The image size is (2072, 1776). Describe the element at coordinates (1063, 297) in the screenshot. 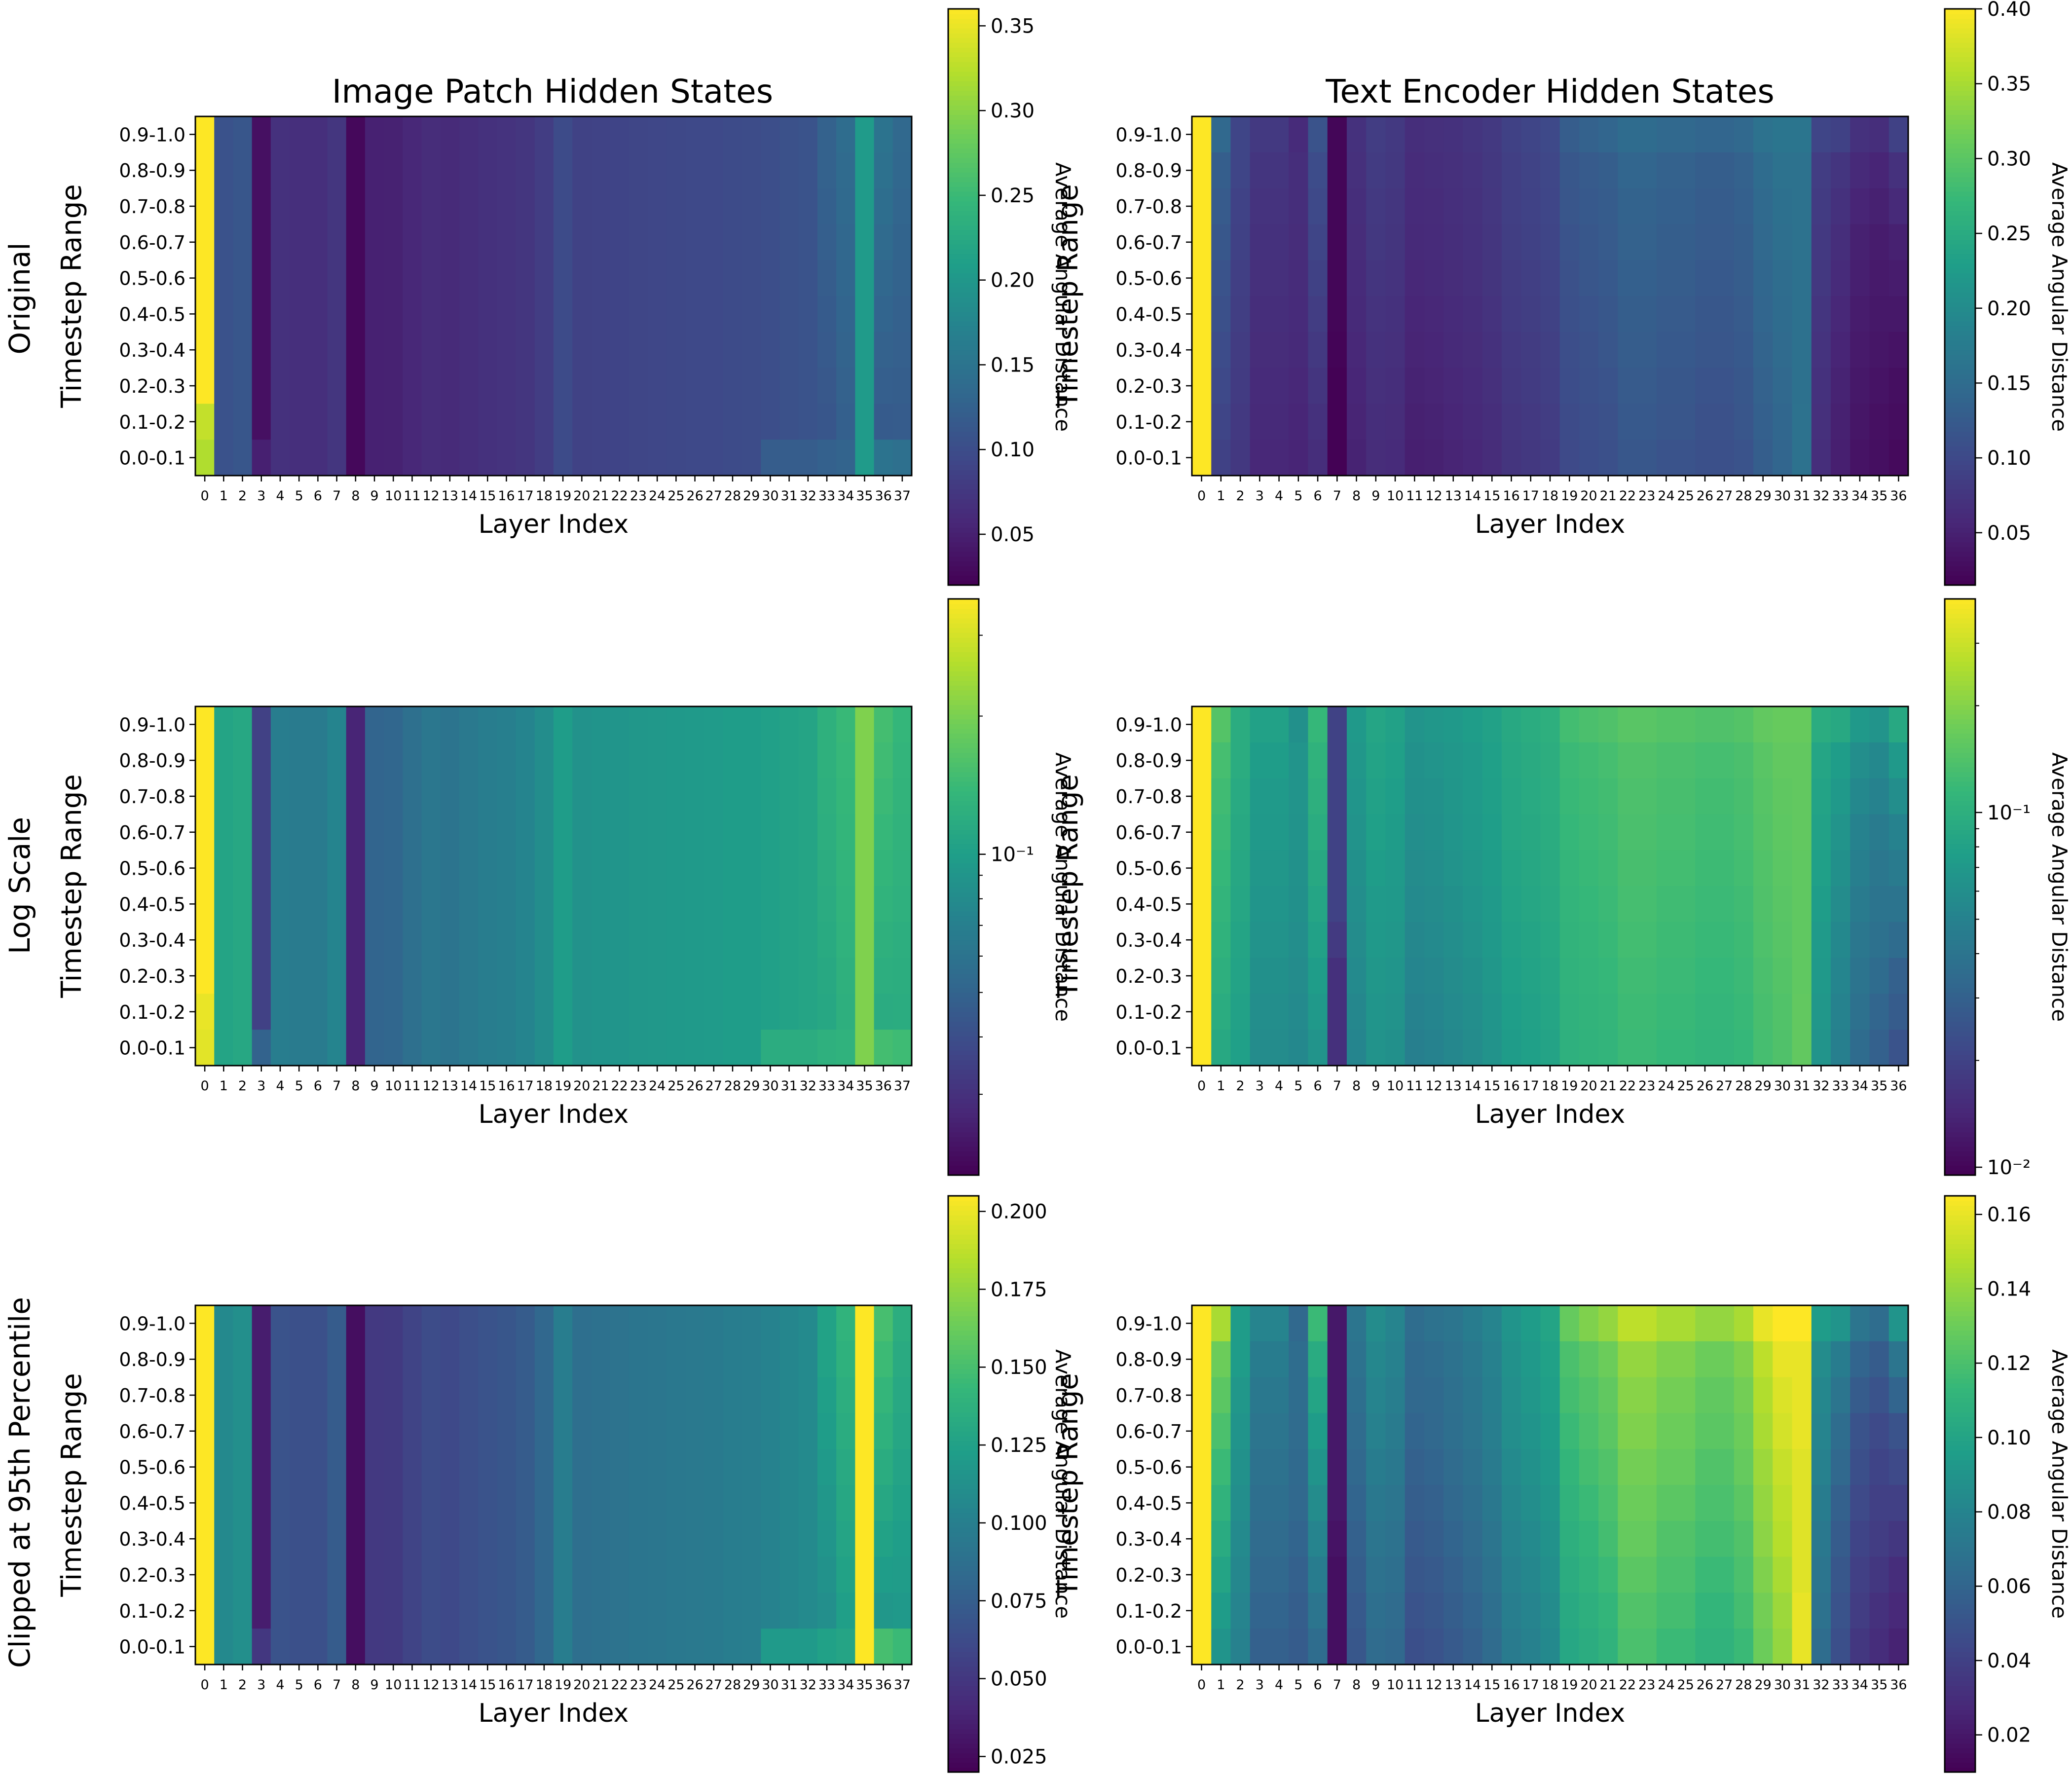

I see `colorbar-label: Average Angular Distance` at that location.